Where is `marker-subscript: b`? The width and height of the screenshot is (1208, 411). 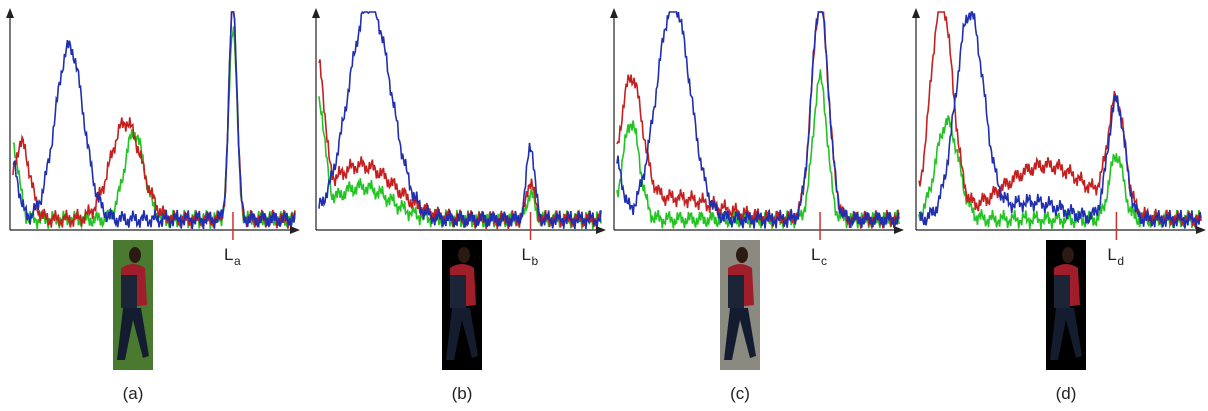 marker-subscript: b is located at coordinates (535, 261).